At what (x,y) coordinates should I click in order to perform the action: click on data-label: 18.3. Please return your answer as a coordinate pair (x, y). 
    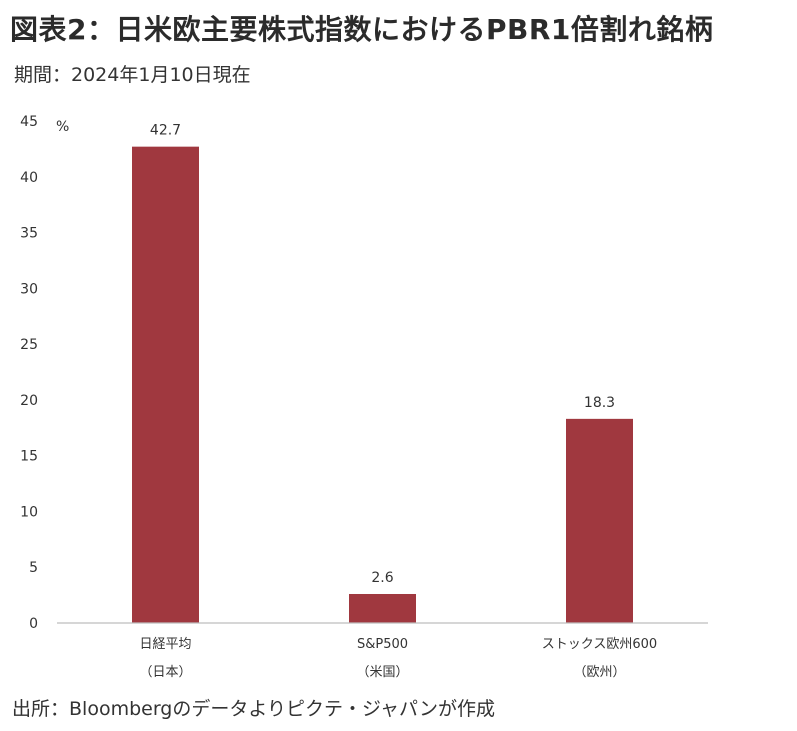
    Looking at the image, I should click on (599, 403).